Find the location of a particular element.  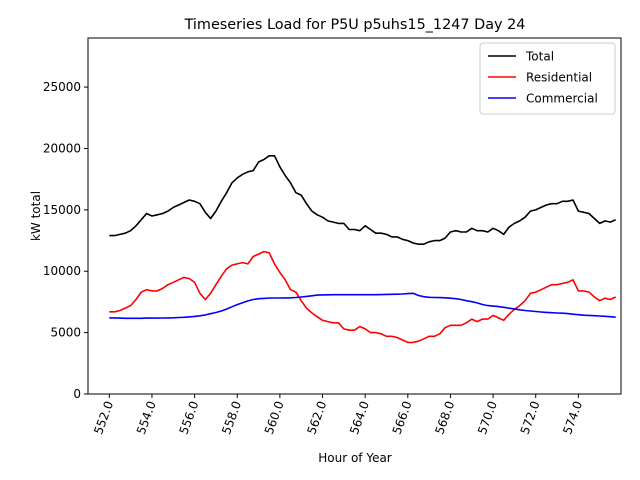

y-tick-label: 25000 is located at coordinates (62, 87).